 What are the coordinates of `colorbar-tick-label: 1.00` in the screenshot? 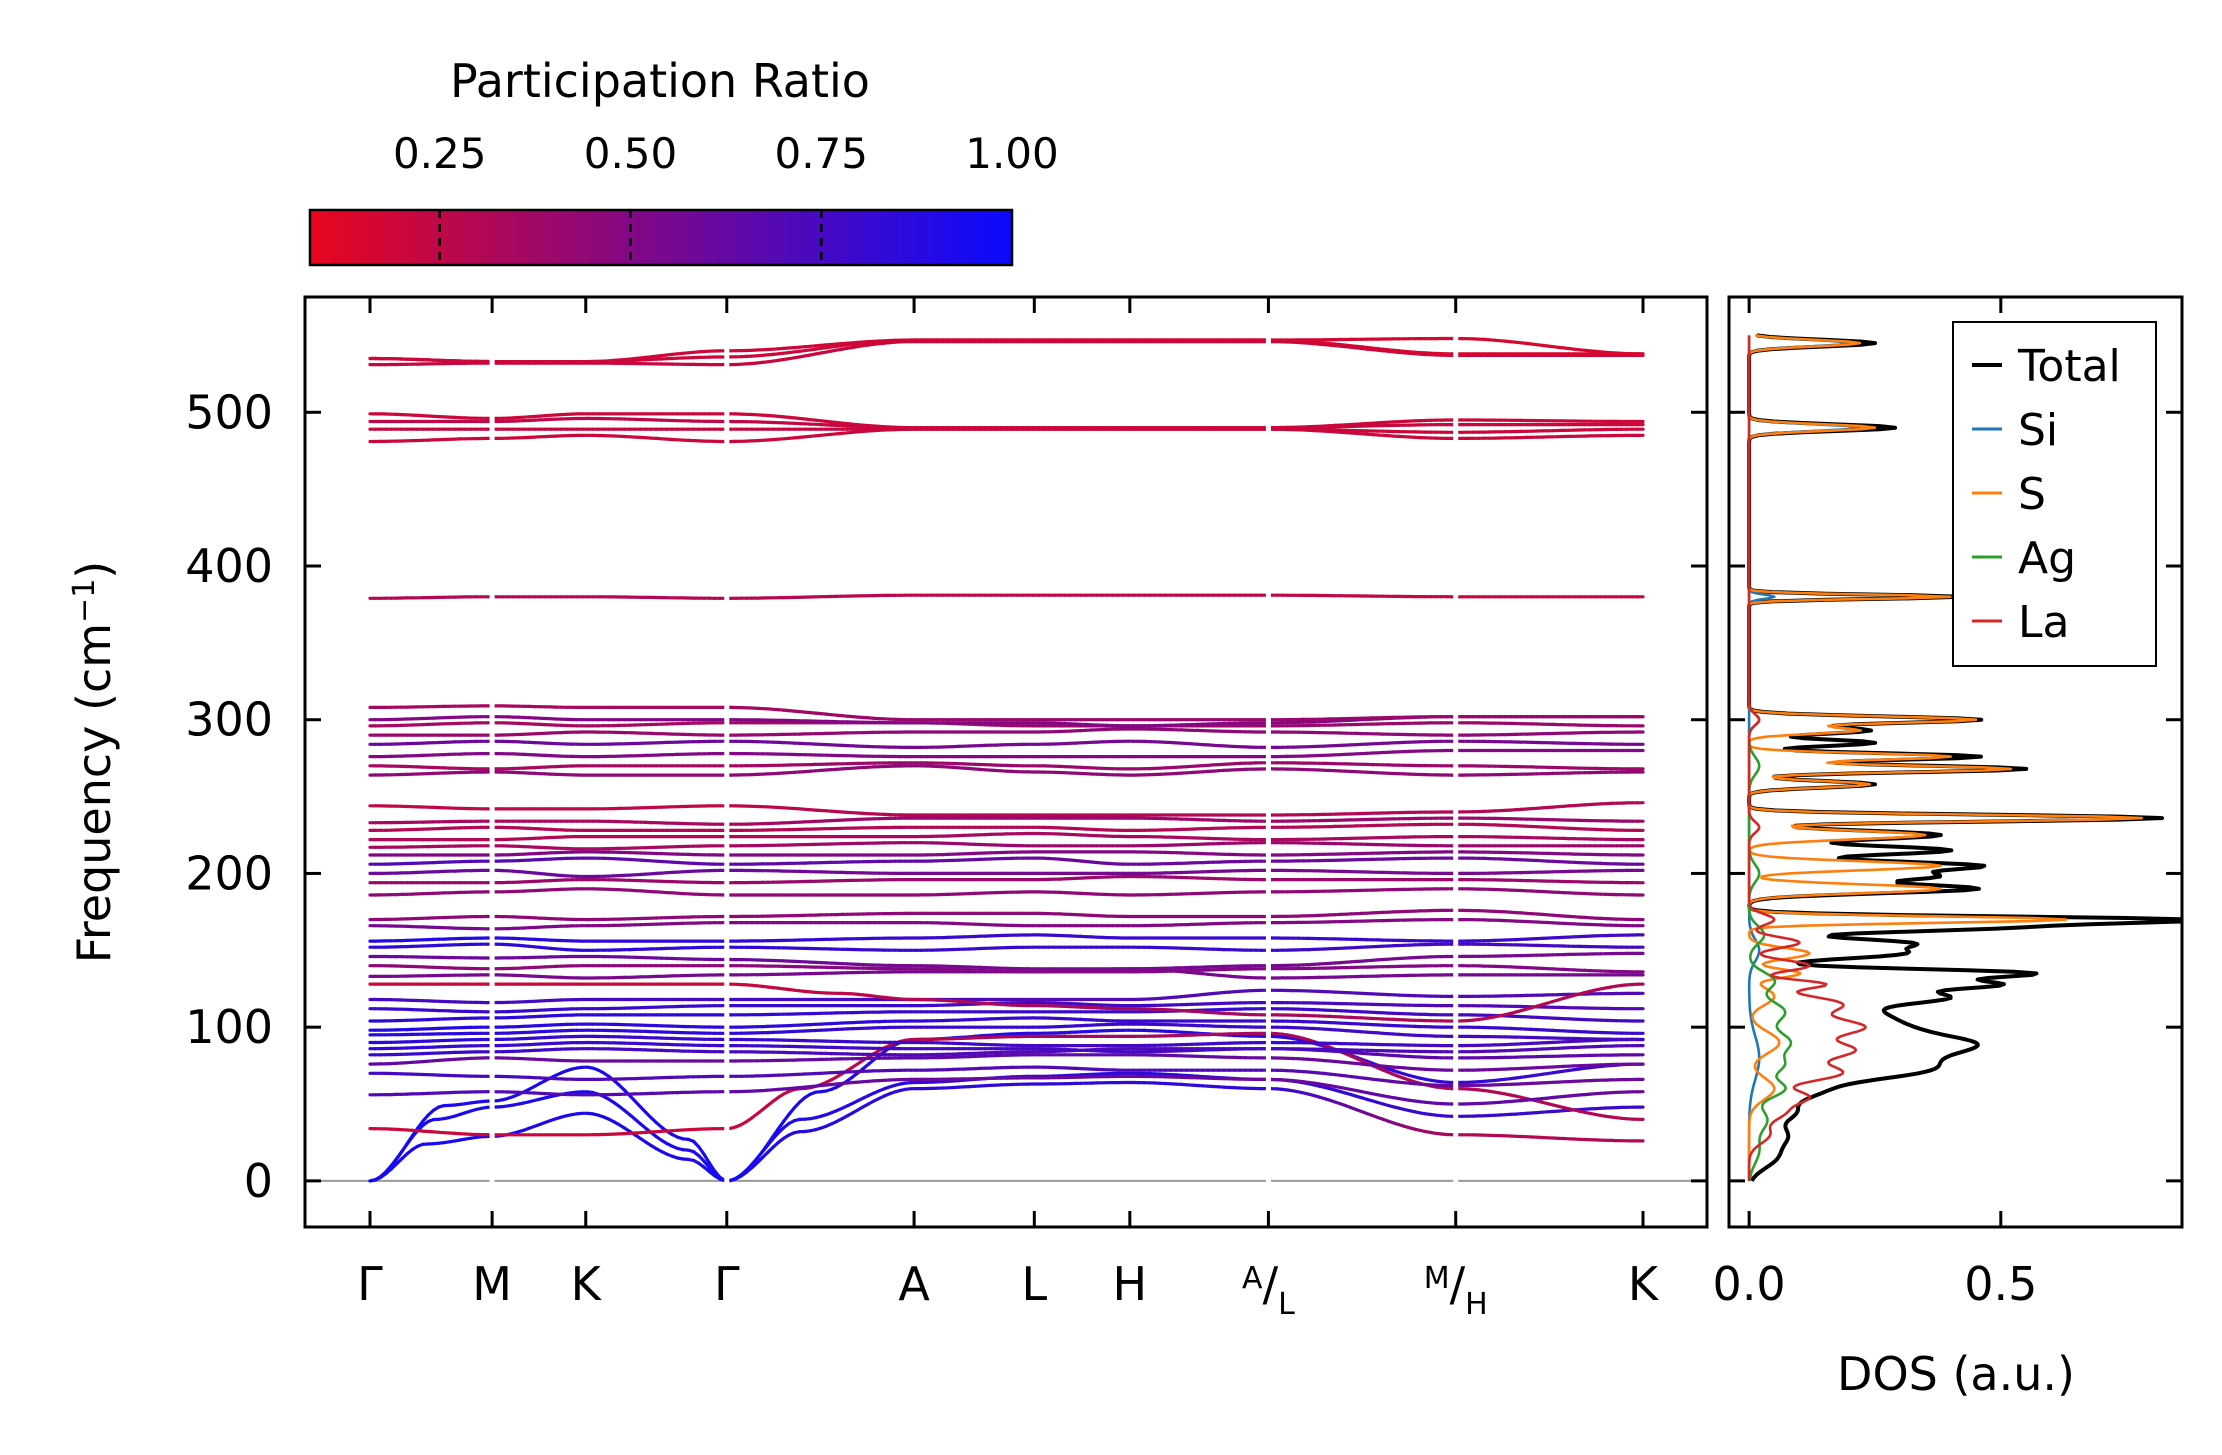 It's located at (1012, 153).